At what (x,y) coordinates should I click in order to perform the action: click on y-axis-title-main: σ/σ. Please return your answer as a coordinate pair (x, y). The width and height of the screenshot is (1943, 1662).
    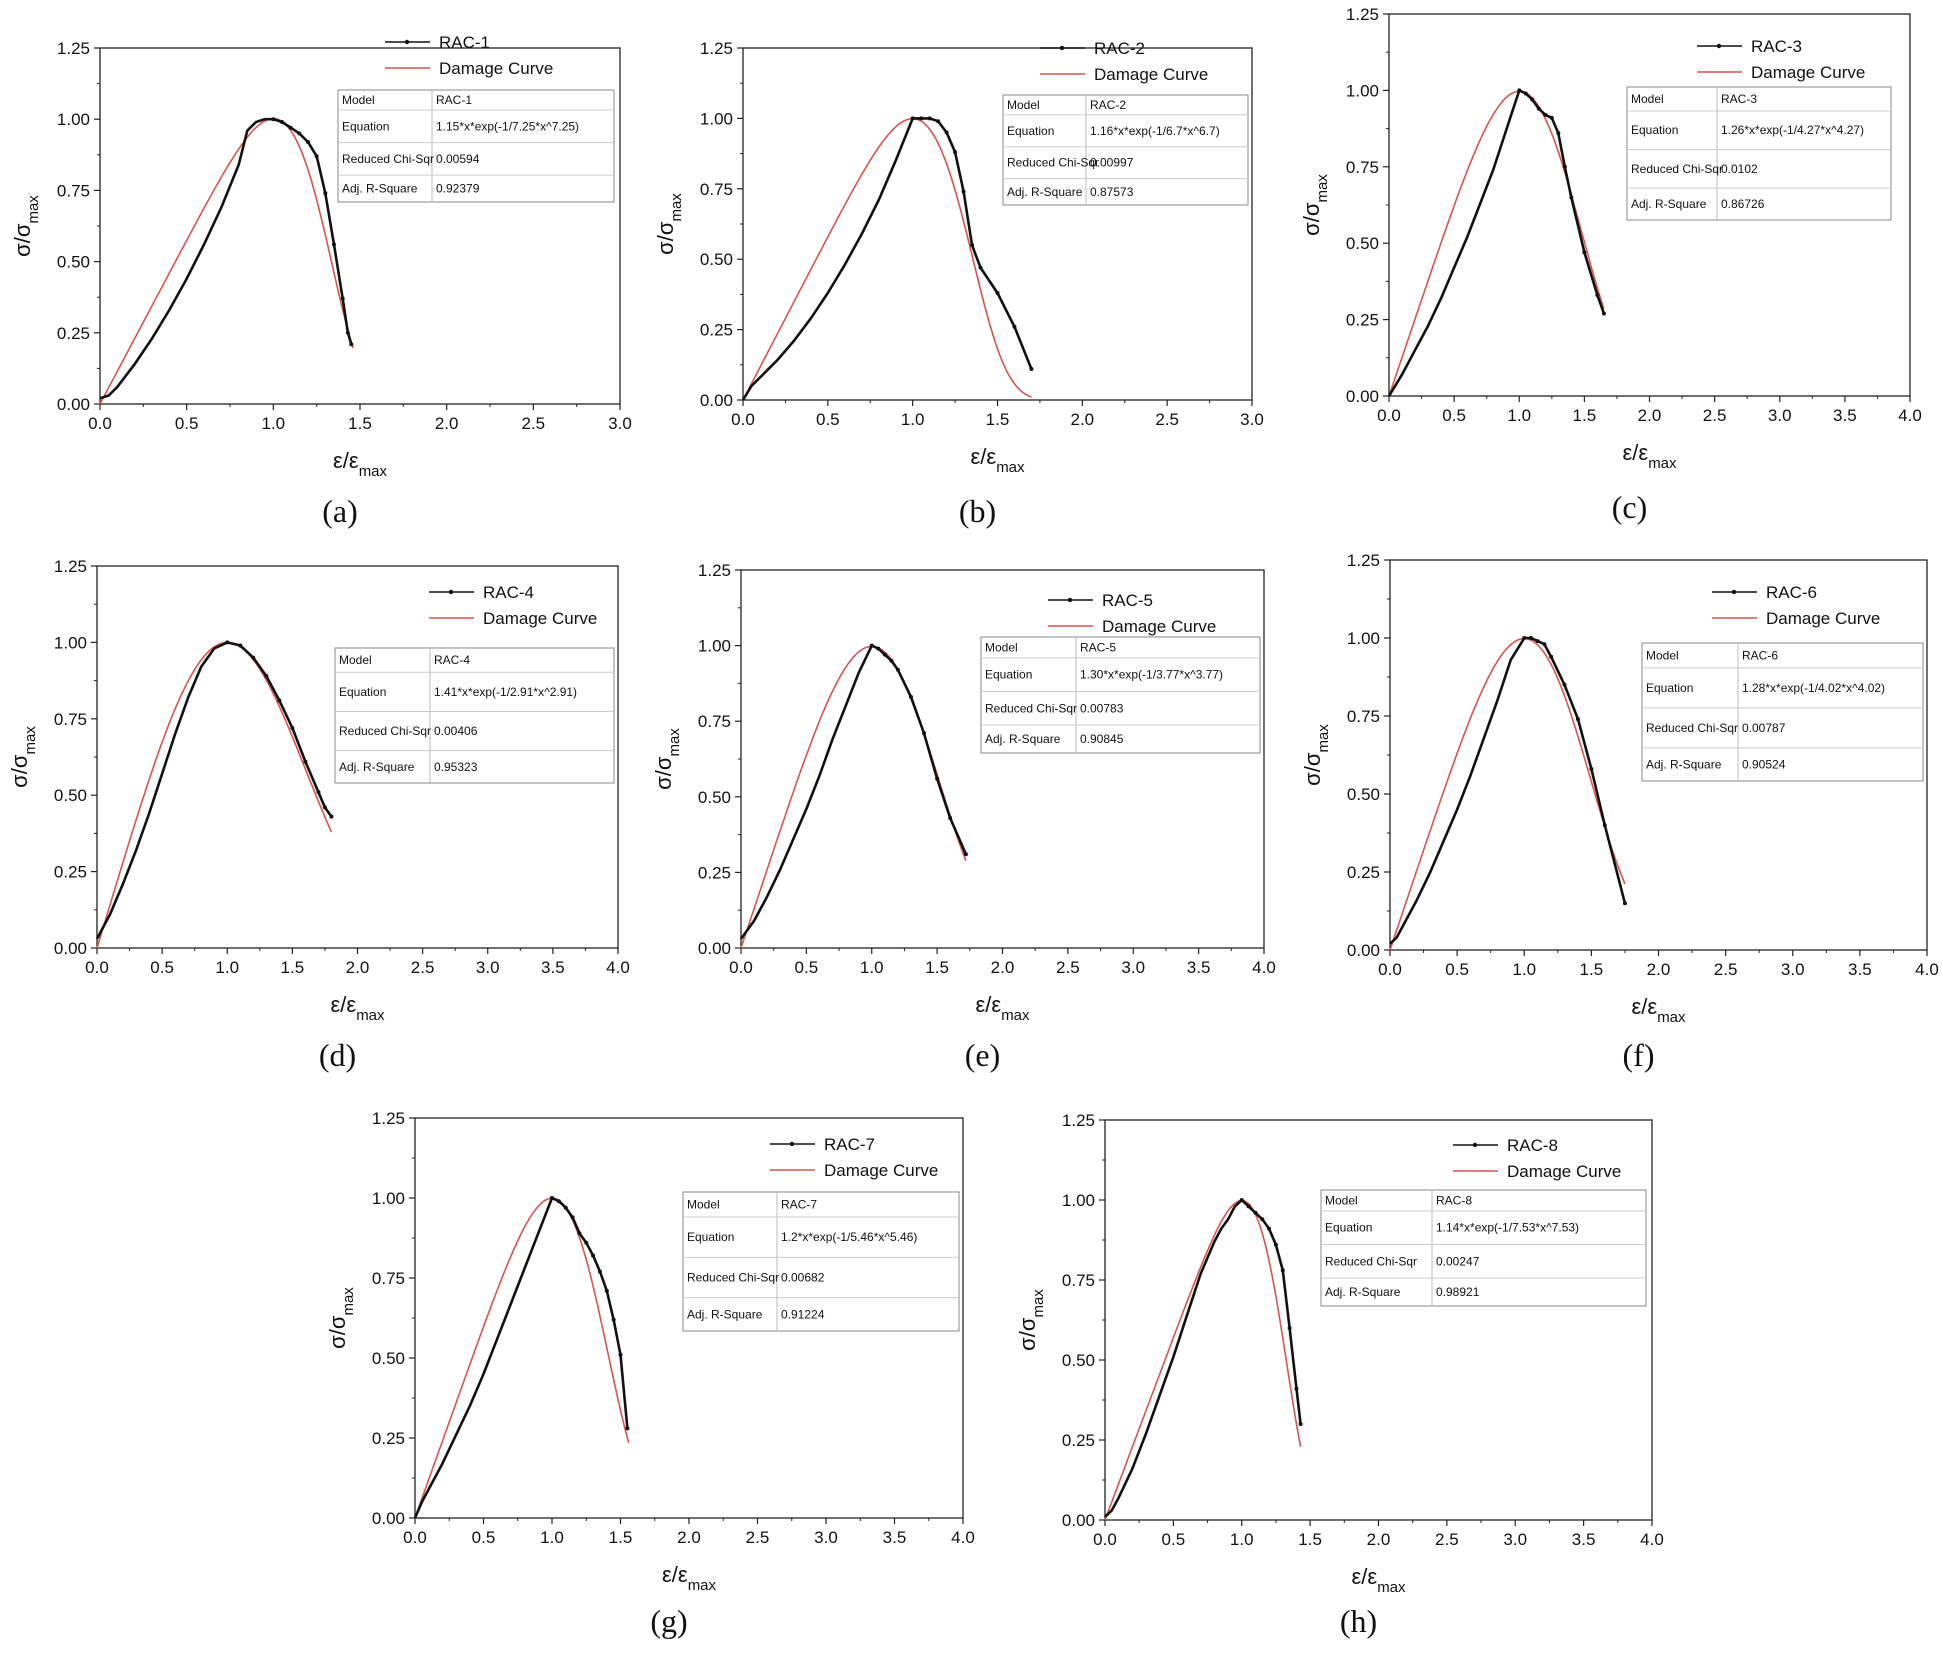
    Looking at the image, I should click on (1027, 1334).